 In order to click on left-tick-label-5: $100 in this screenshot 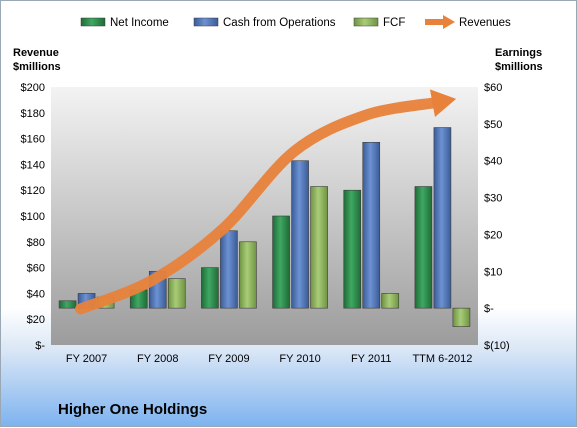, I will do `click(33, 217)`.